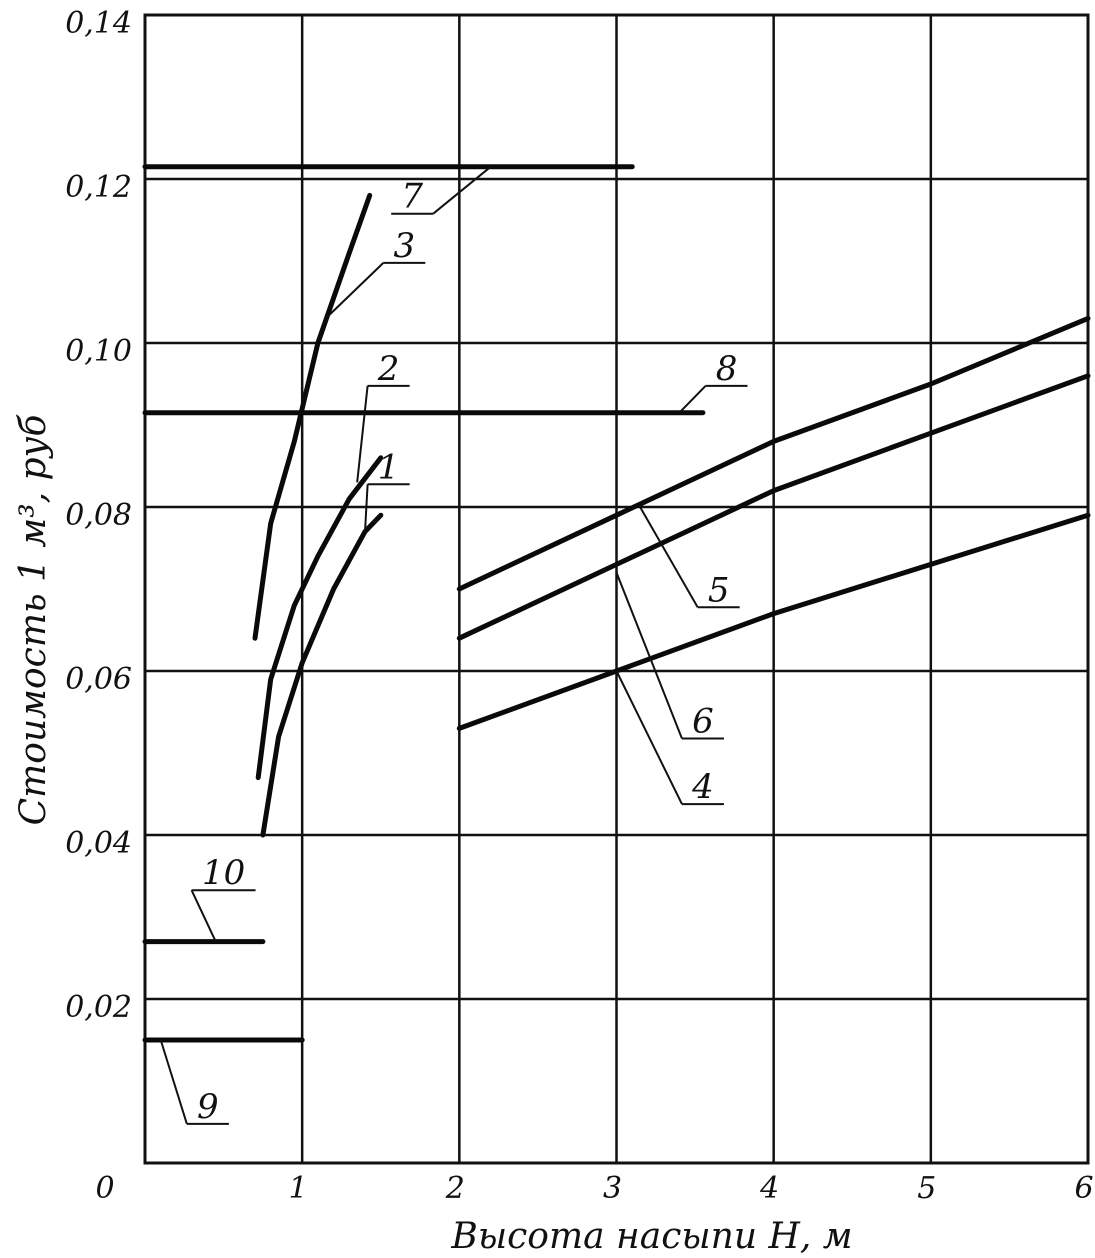 The height and width of the screenshot is (1258, 1095). Describe the element at coordinates (412, 197) in the screenshot. I see `callout-label-7: 7` at that location.